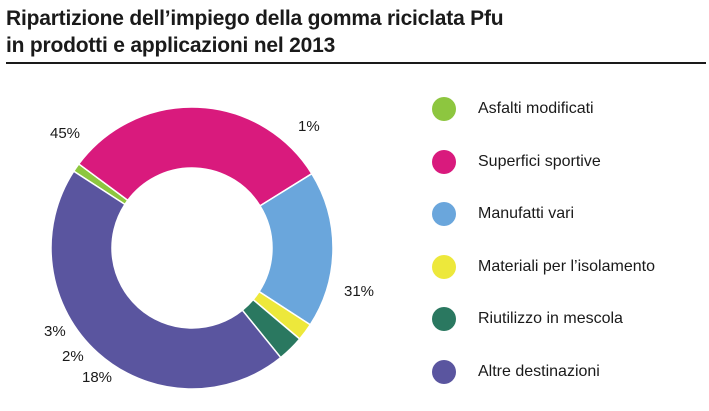 The height and width of the screenshot is (411, 709). Describe the element at coordinates (55, 331) in the screenshot. I see `slice-label-4: 3%` at that location.